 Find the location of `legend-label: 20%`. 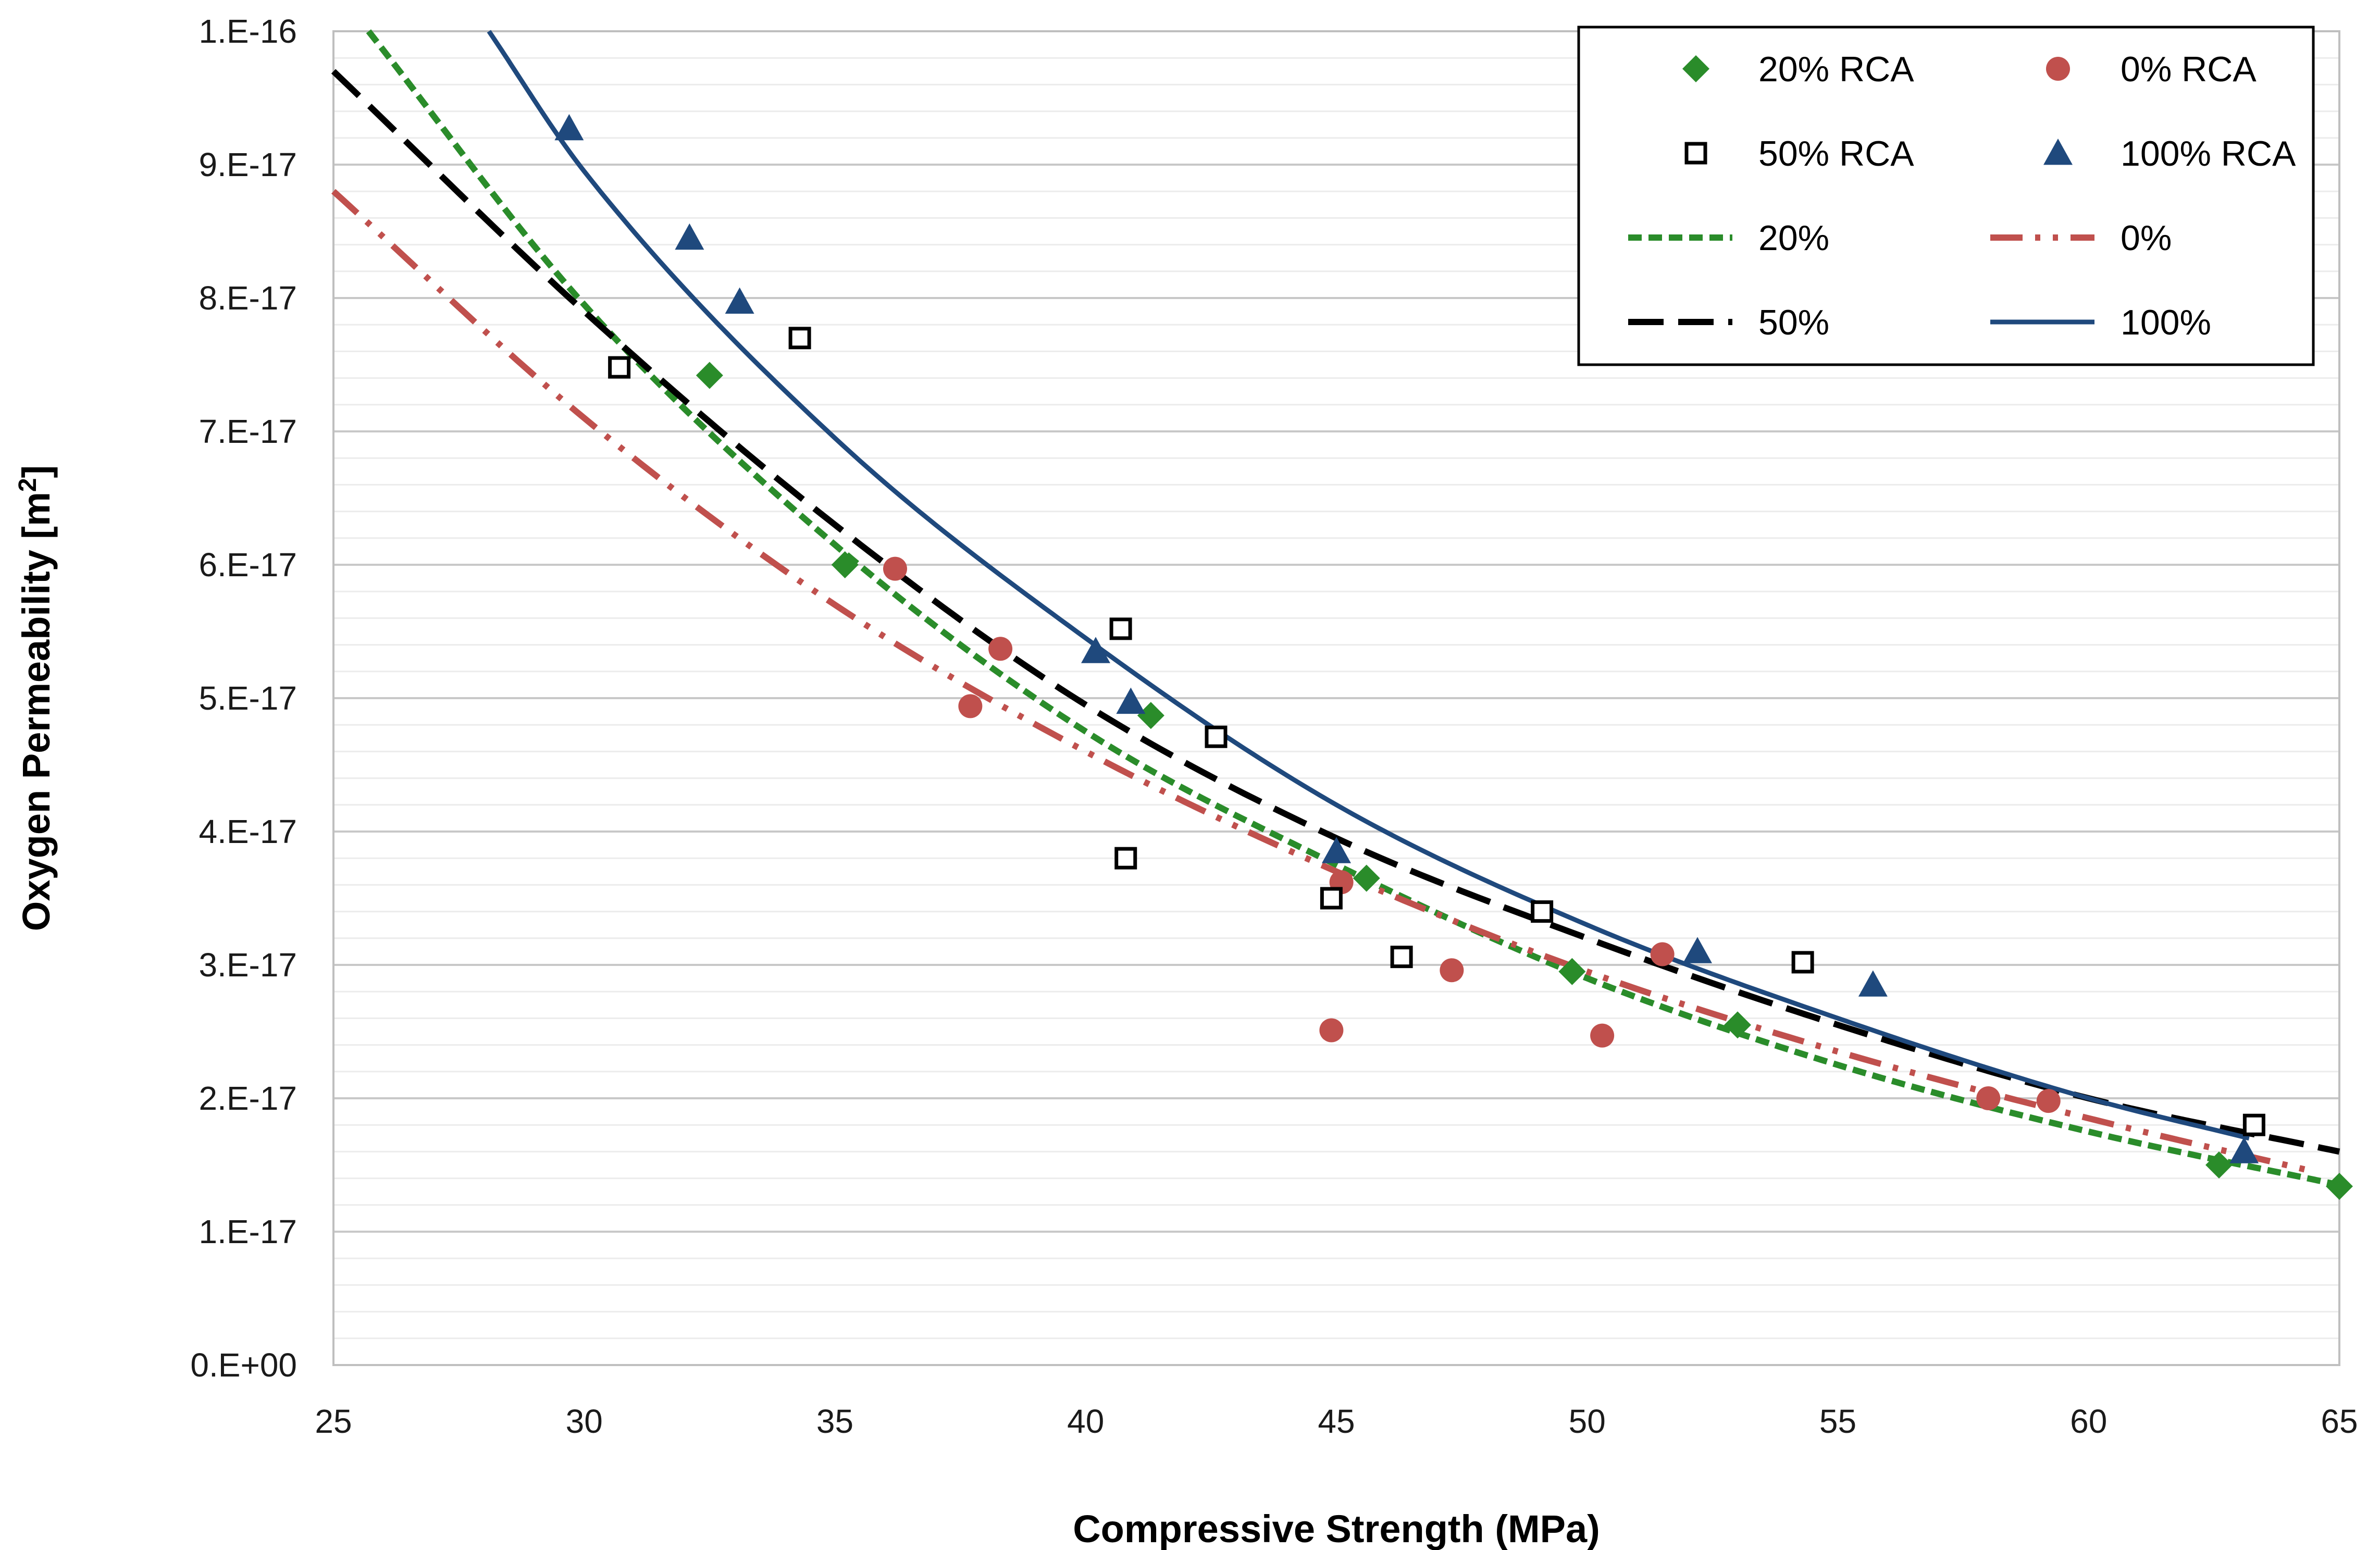

legend-label: 20% is located at coordinates (1793, 238).